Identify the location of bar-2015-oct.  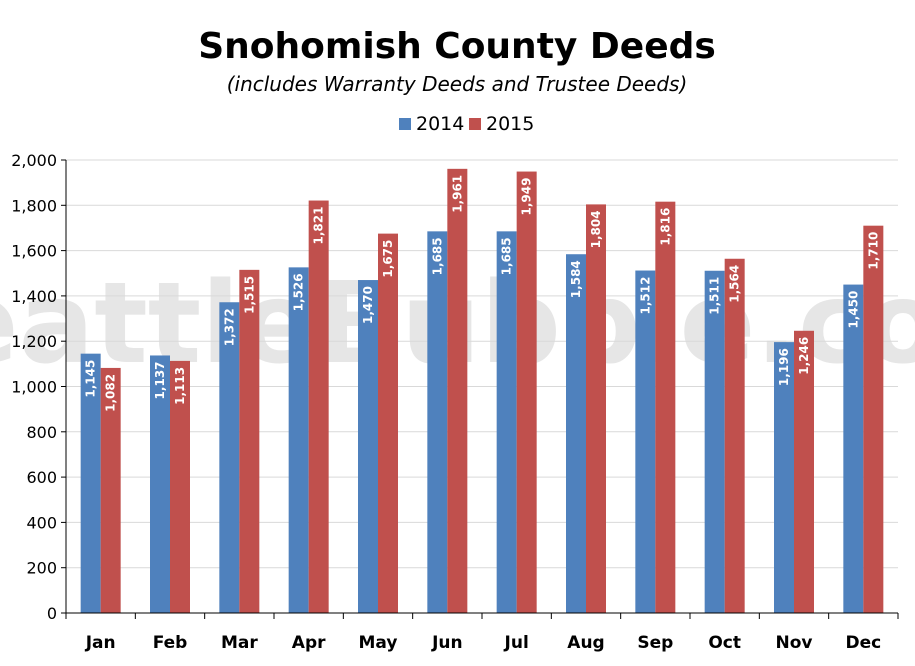
(734, 435).